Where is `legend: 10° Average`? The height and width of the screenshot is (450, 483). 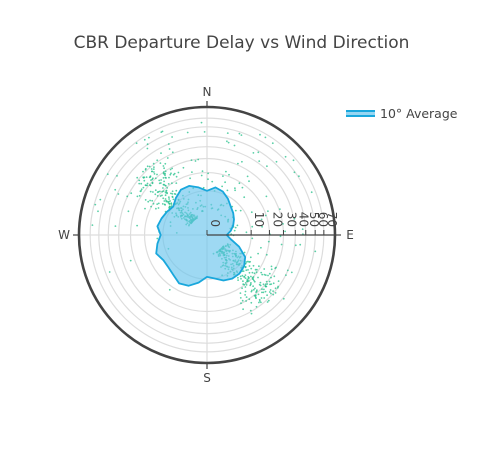
legend: 10° Average is located at coordinates (401, 113).